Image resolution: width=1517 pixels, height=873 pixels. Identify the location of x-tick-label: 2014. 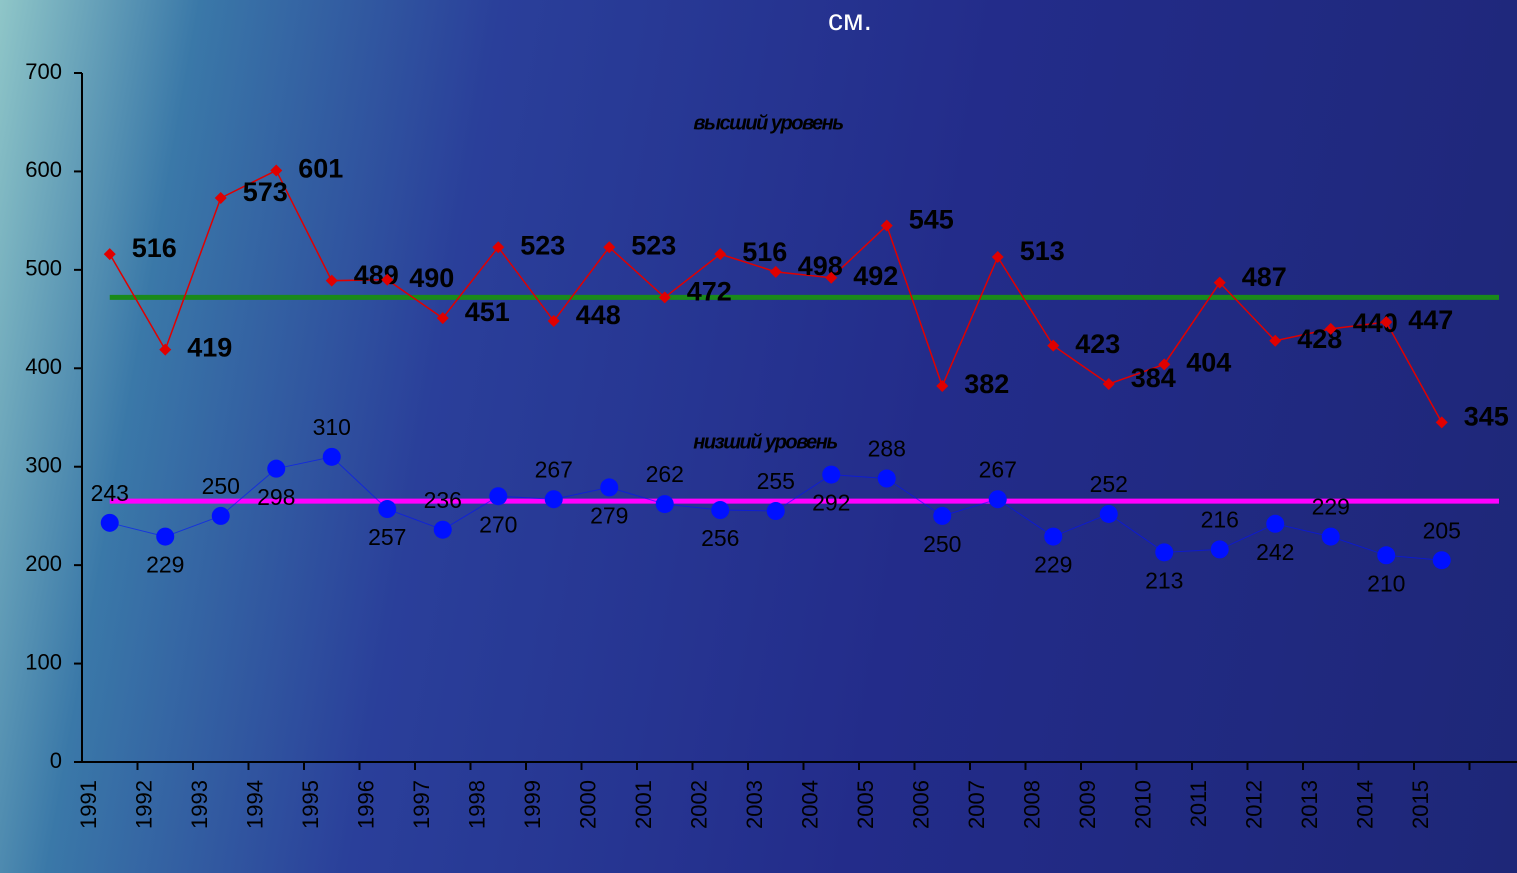
(1364, 804).